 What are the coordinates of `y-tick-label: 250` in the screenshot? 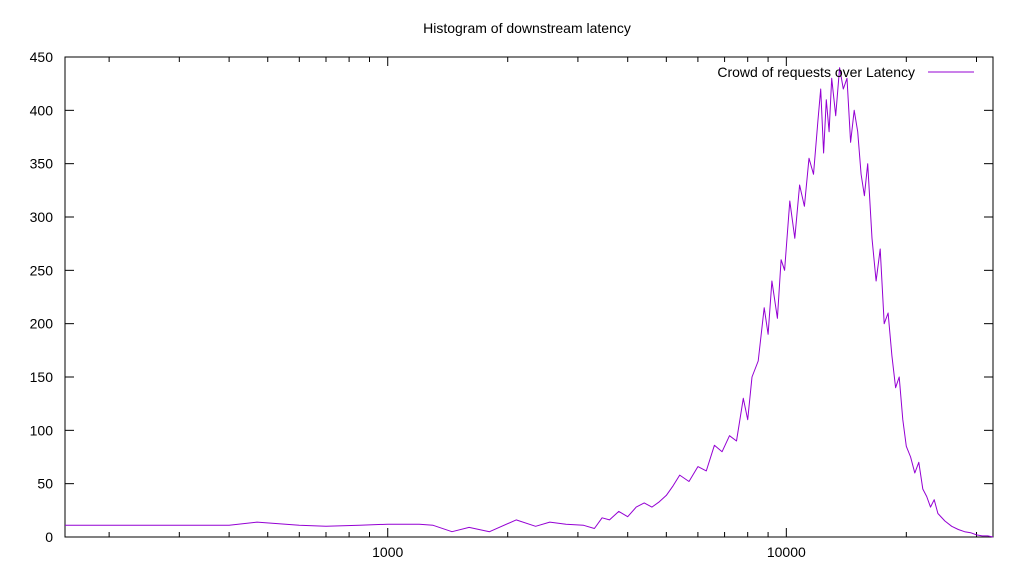 It's located at (42, 270).